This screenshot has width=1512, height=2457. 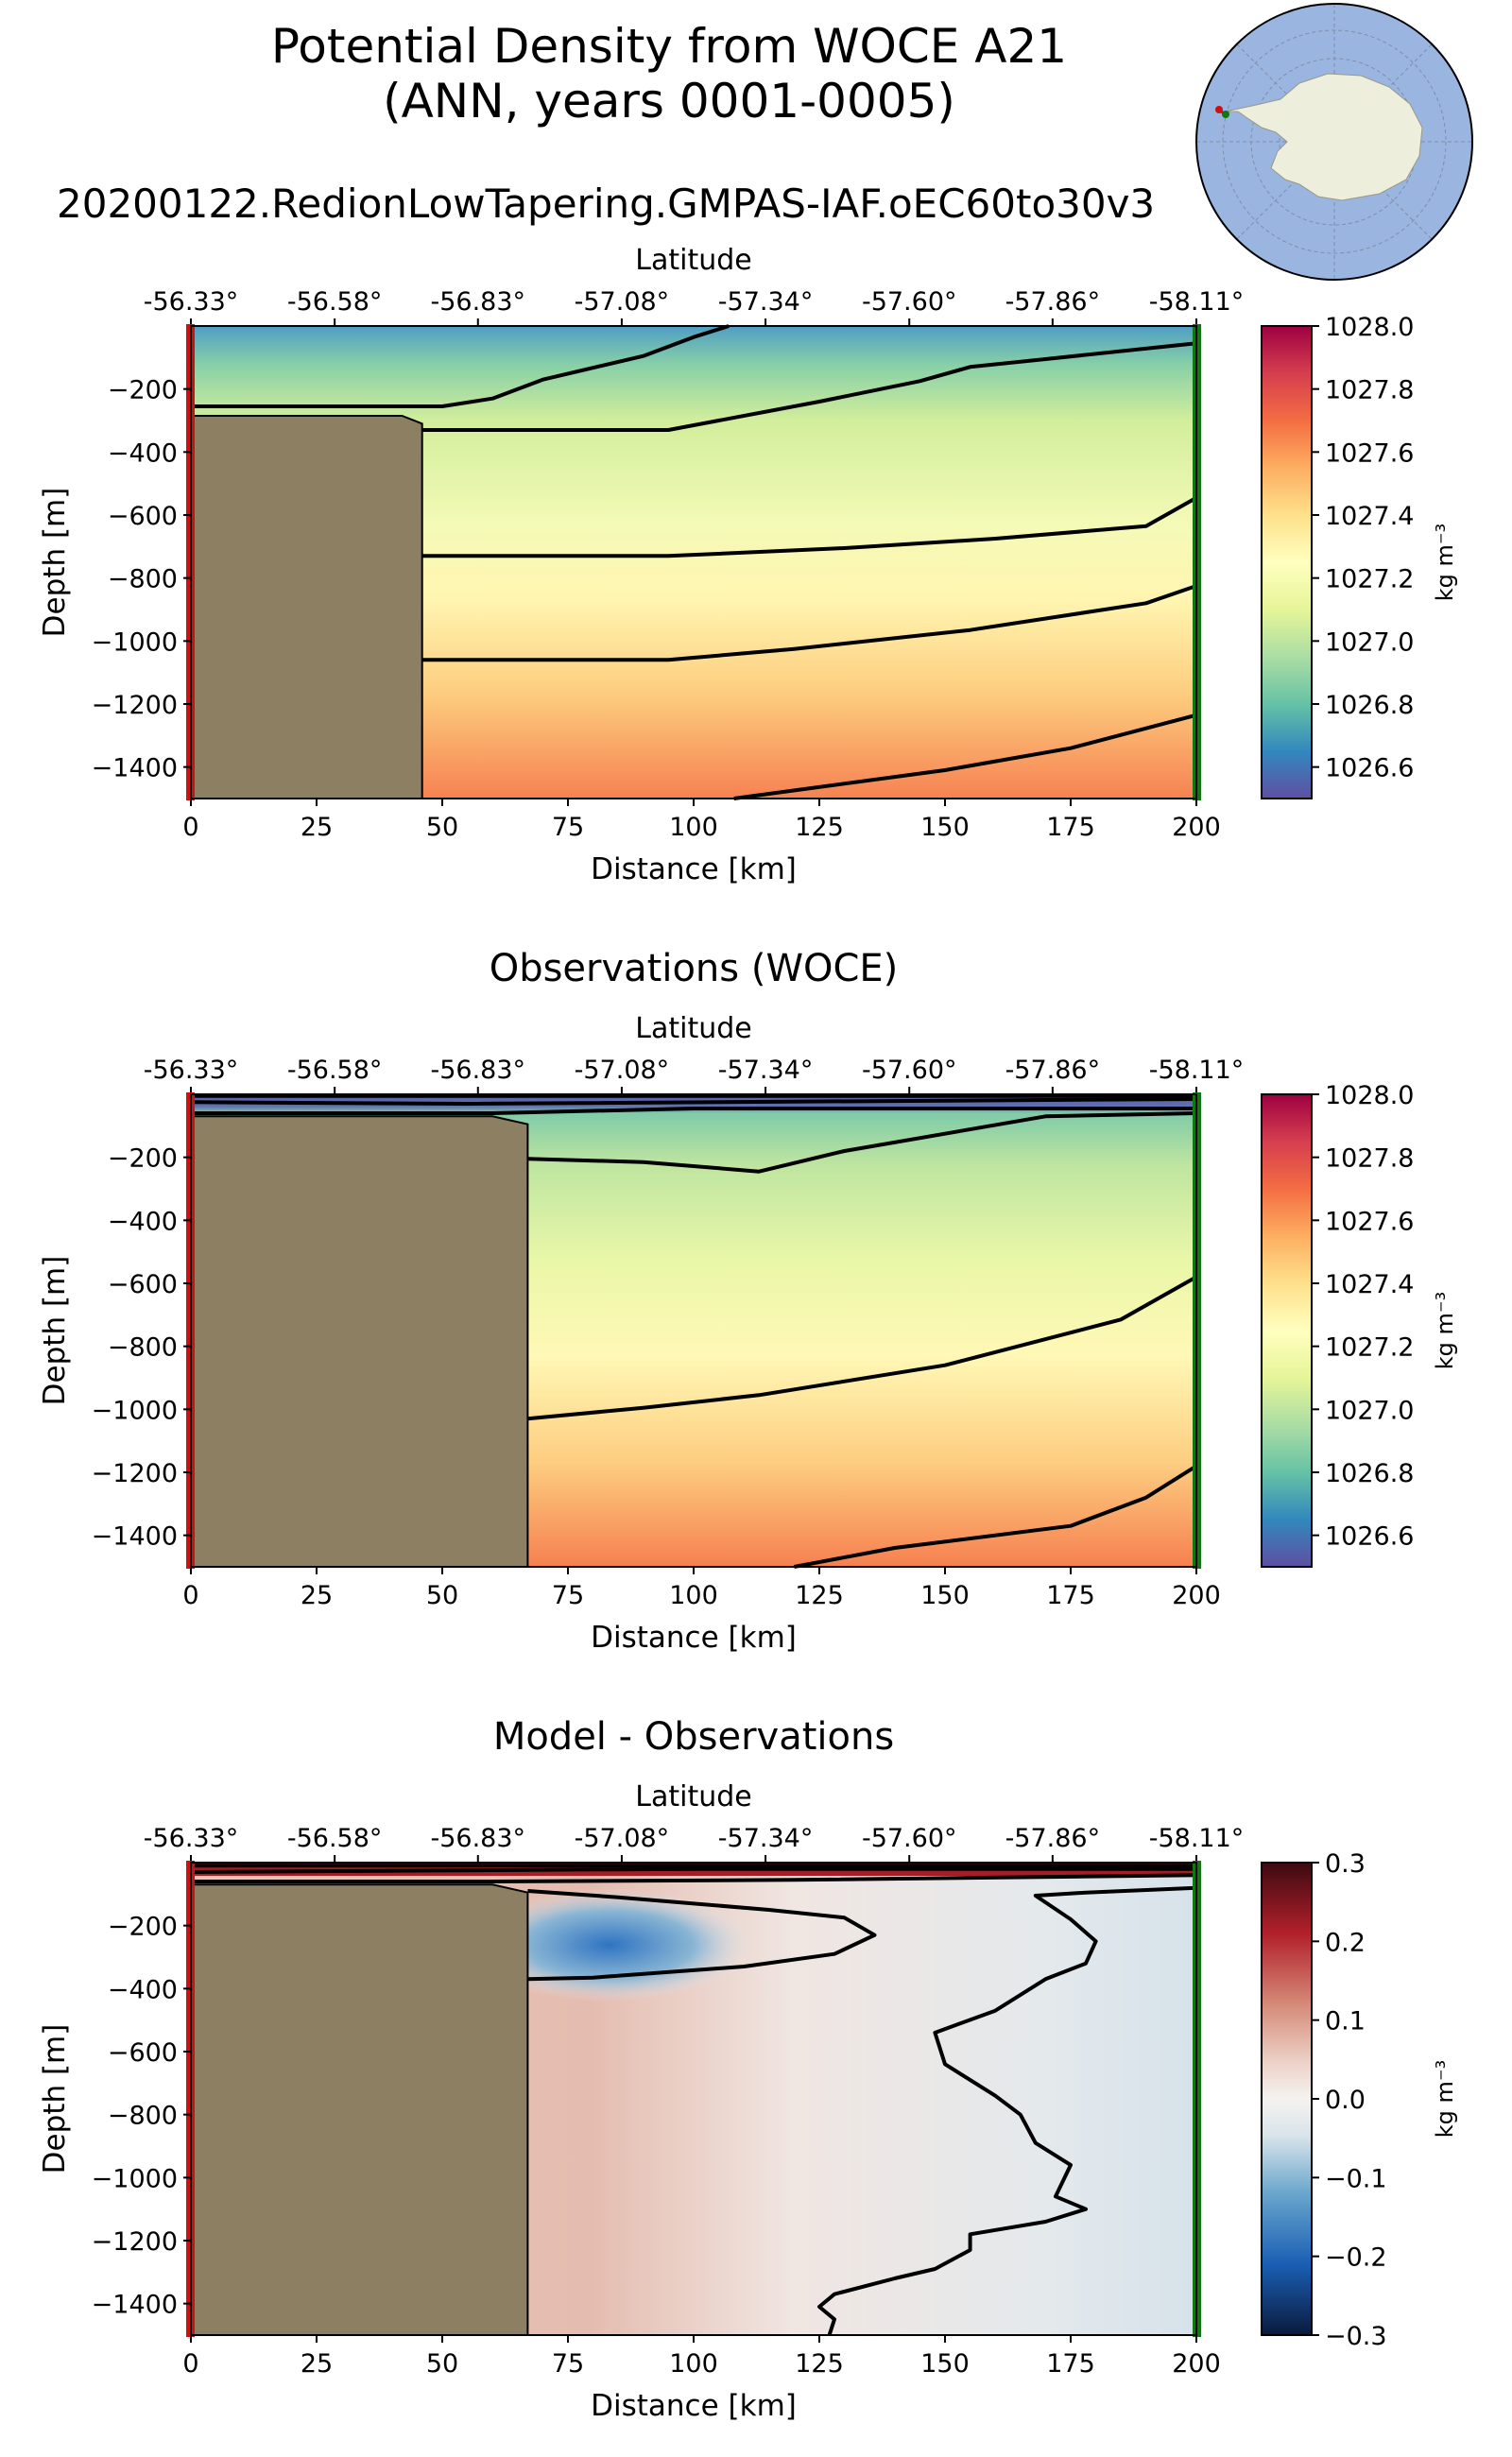 I want to click on panel-obs-y-ticks: −200 −400 −600 −800 −1000 −1200 −1400, so click(x=141, y=1348).